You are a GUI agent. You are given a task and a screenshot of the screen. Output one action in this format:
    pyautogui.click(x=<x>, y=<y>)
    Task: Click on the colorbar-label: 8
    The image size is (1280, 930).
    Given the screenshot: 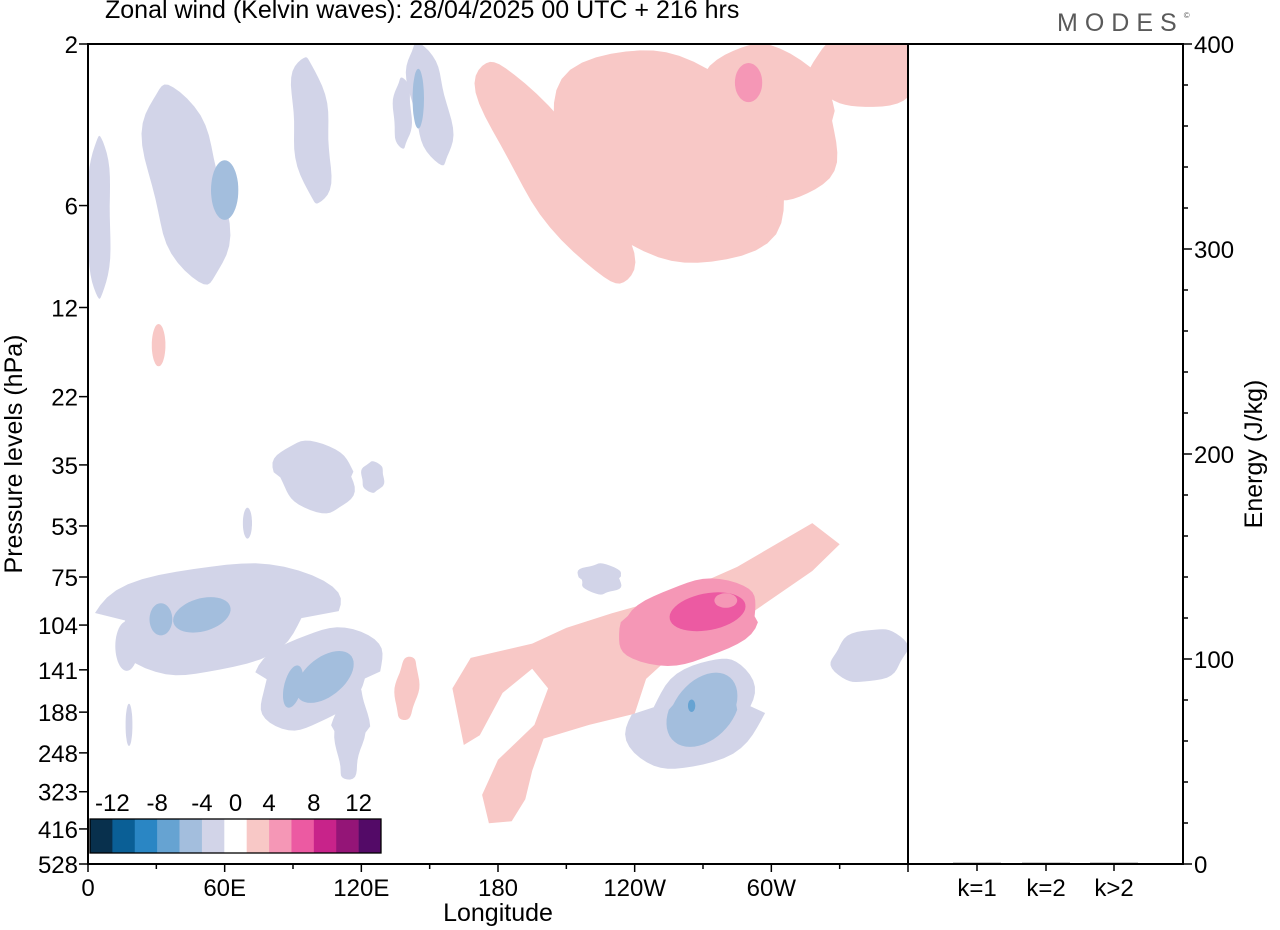 What is the action you would take?
    pyautogui.click(x=313, y=803)
    